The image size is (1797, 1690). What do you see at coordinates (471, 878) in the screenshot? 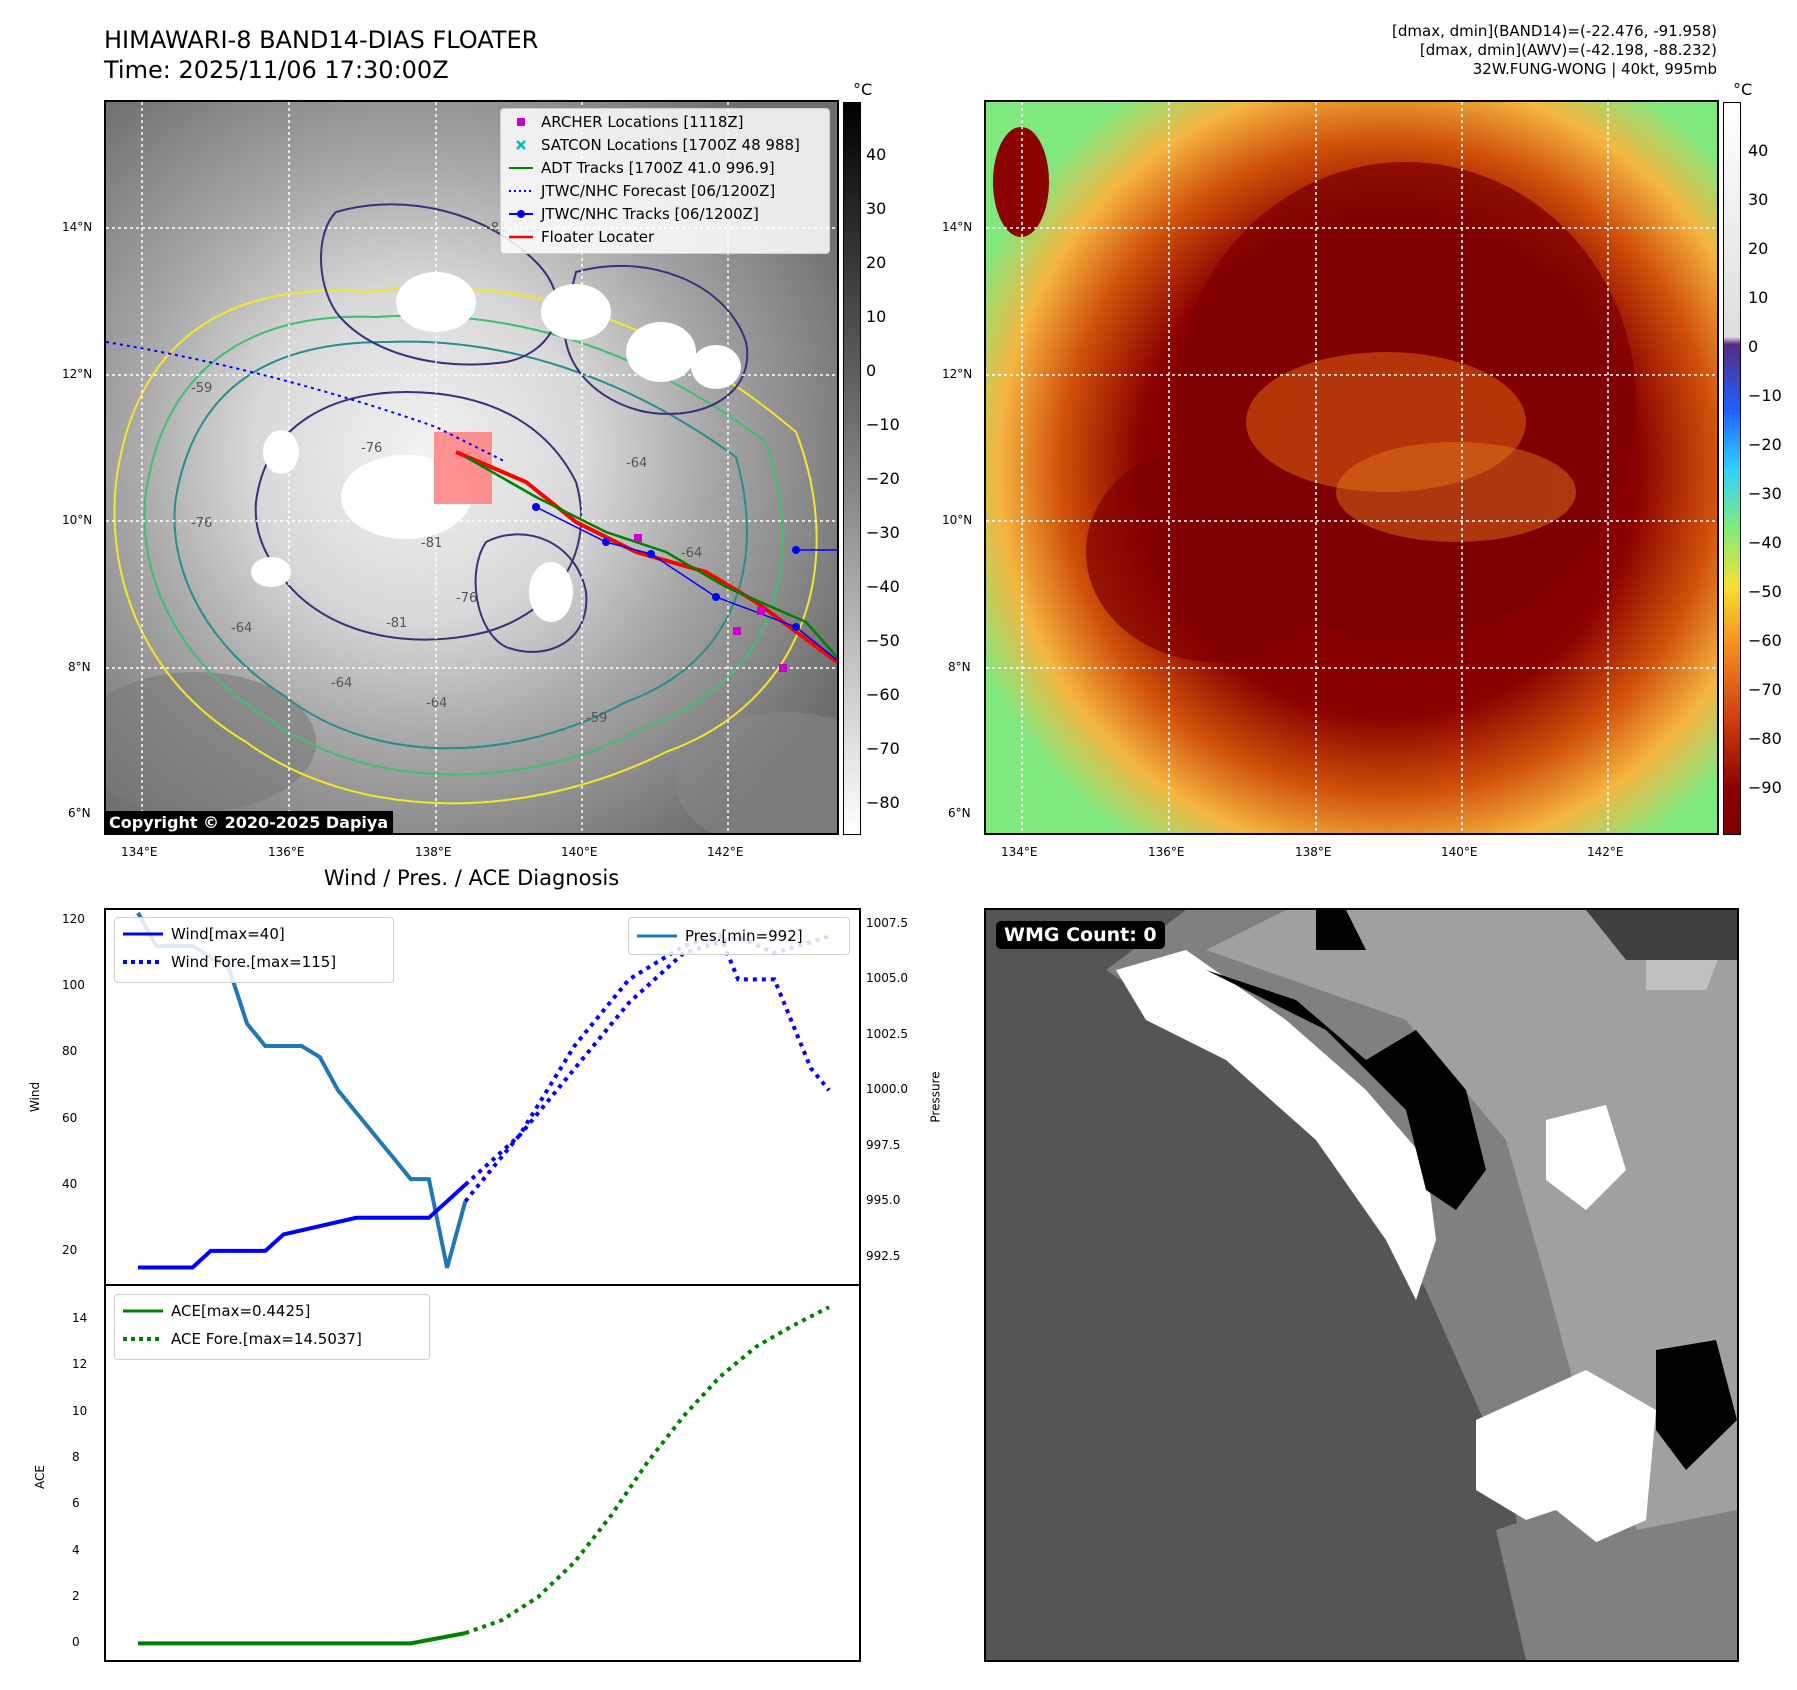
I see `diagnosis-title: Wind / Pres. / ACE Diagnosis` at bounding box center [471, 878].